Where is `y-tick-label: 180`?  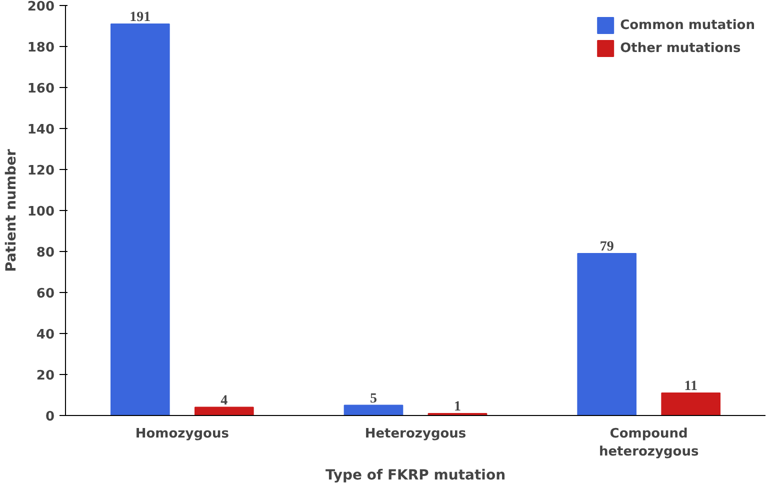 y-tick-label: 180 is located at coordinates (41, 48).